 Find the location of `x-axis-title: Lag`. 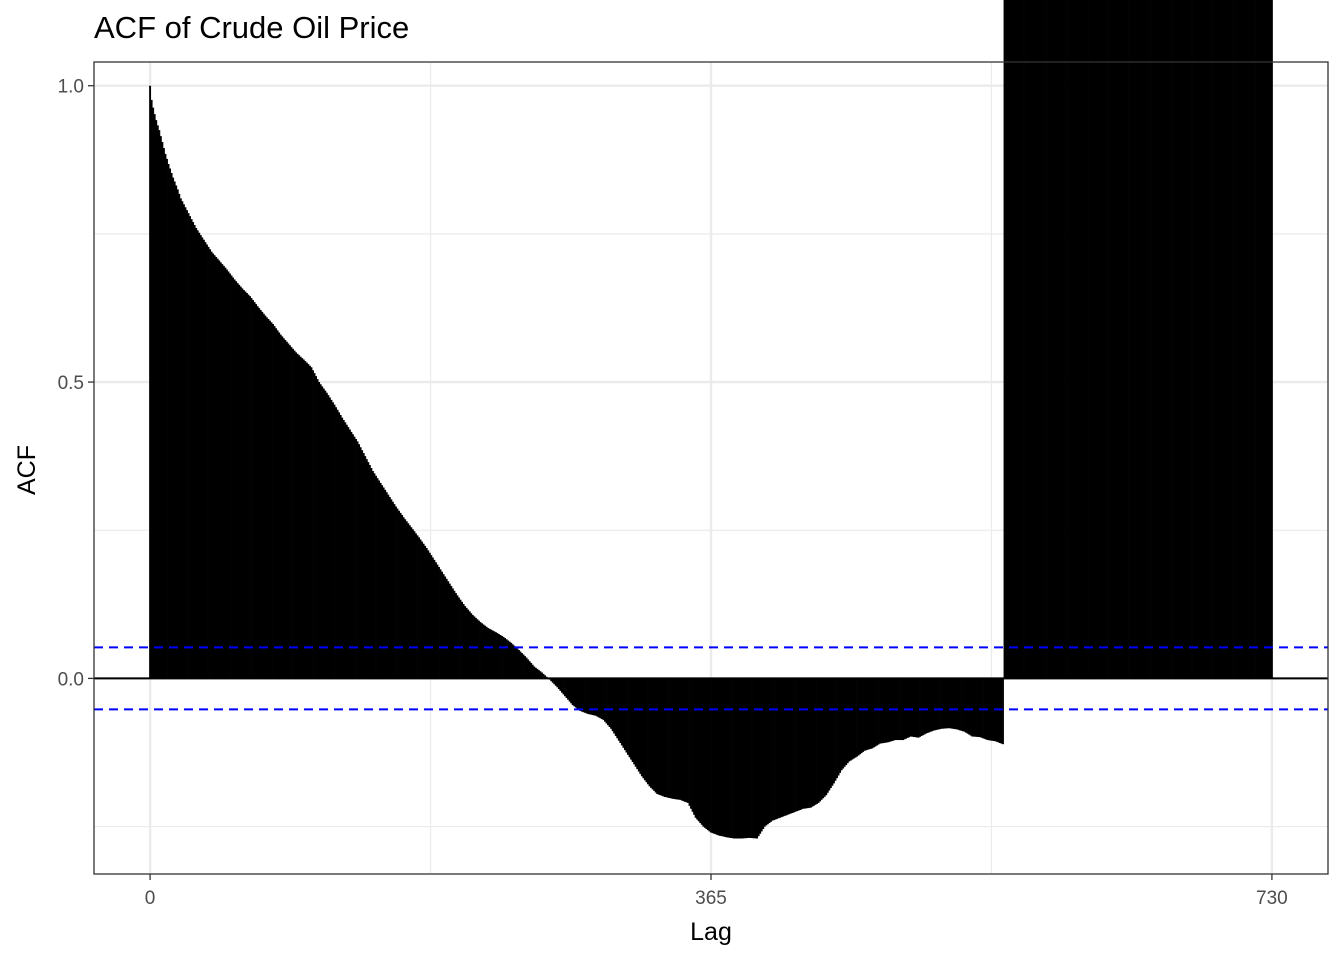

x-axis-title: Lag is located at coordinates (711, 932).